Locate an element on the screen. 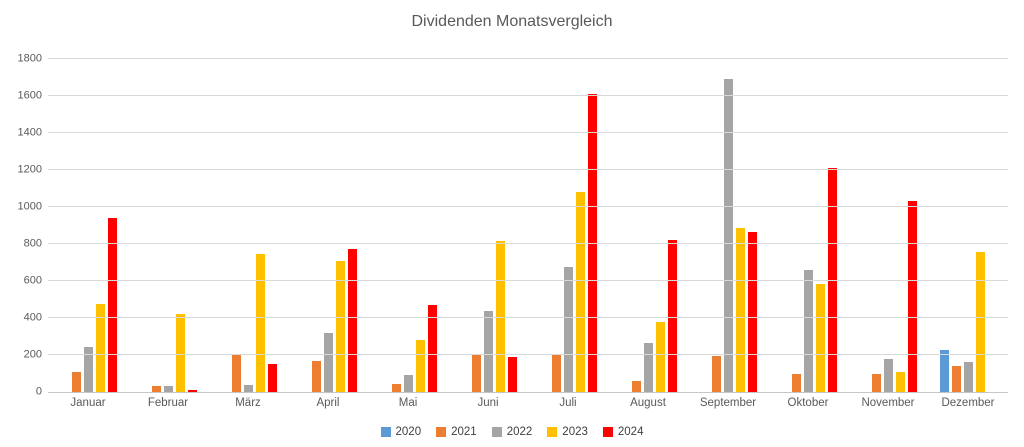  y-tick-label: 1000 is located at coordinates (29, 206).